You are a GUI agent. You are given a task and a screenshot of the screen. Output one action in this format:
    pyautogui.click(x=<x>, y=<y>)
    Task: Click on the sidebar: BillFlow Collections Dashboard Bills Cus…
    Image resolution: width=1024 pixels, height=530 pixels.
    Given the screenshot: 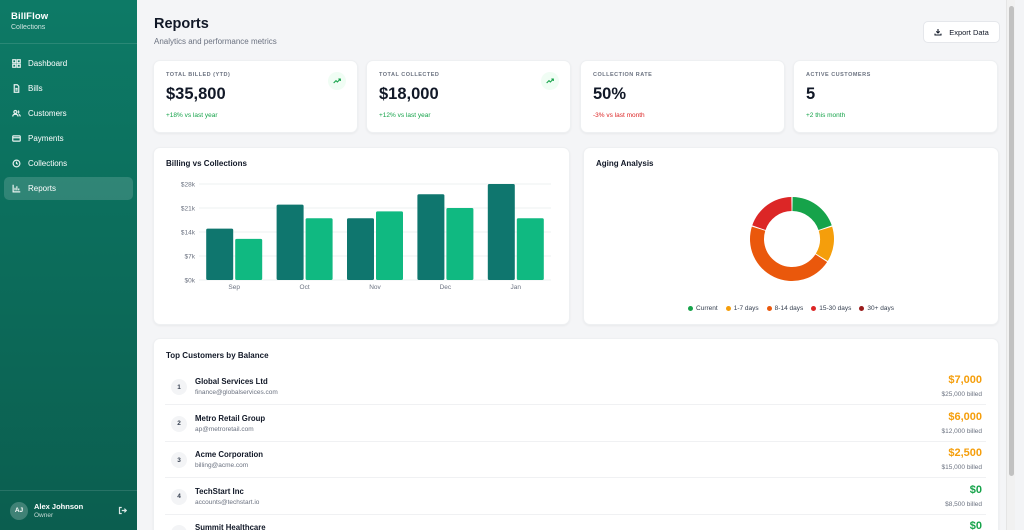 What is the action you would take?
    pyautogui.click(x=68, y=265)
    